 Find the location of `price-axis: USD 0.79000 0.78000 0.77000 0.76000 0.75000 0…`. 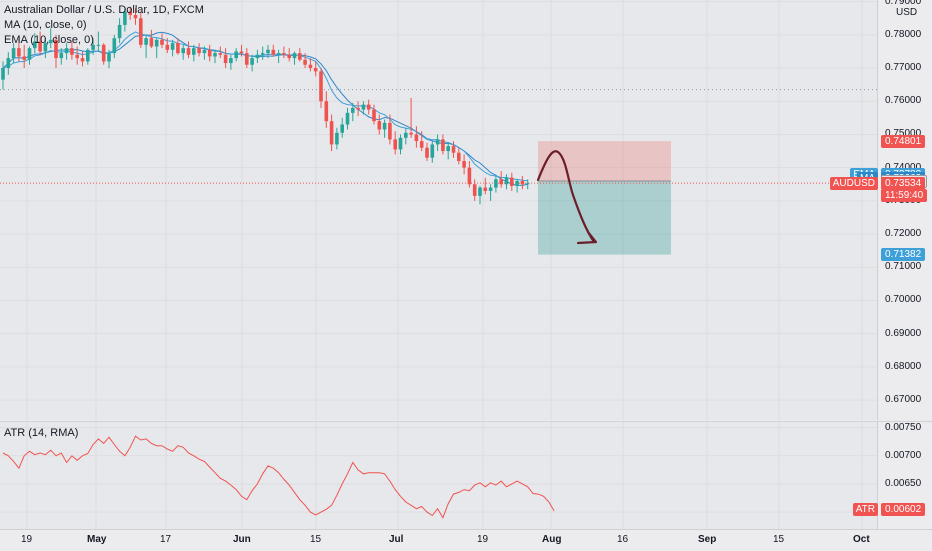

price-axis: USD 0.79000 0.78000 0.77000 0.76000 0.75000 0… is located at coordinates (904, 210).